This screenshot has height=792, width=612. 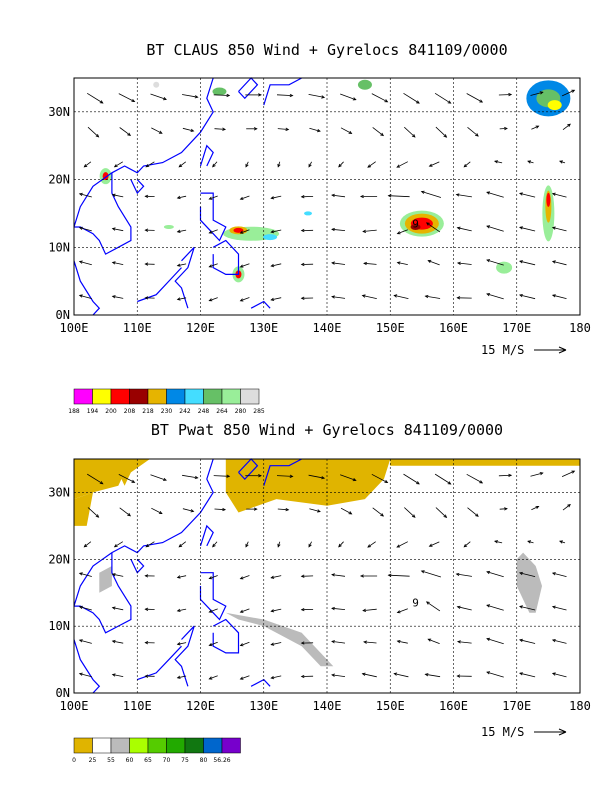 What do you see at coordinates (167, 760) in the screenshot?
I see `colorbar-label: 70` at bounding box center [167, 760].